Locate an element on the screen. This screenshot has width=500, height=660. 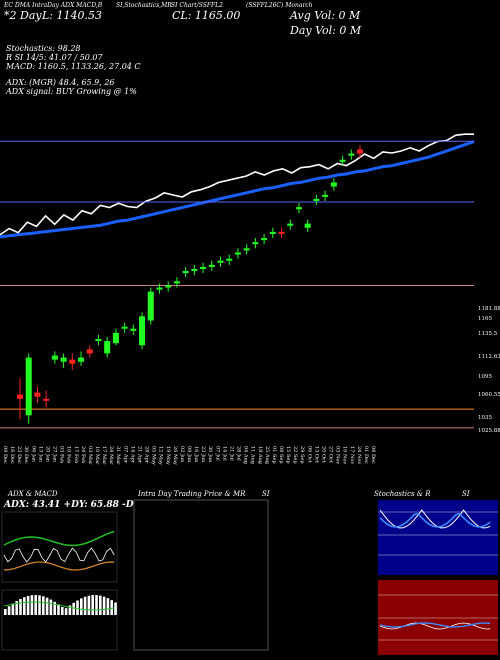
stoch-title: Stochastics & R is located at coordinates (402, 494).